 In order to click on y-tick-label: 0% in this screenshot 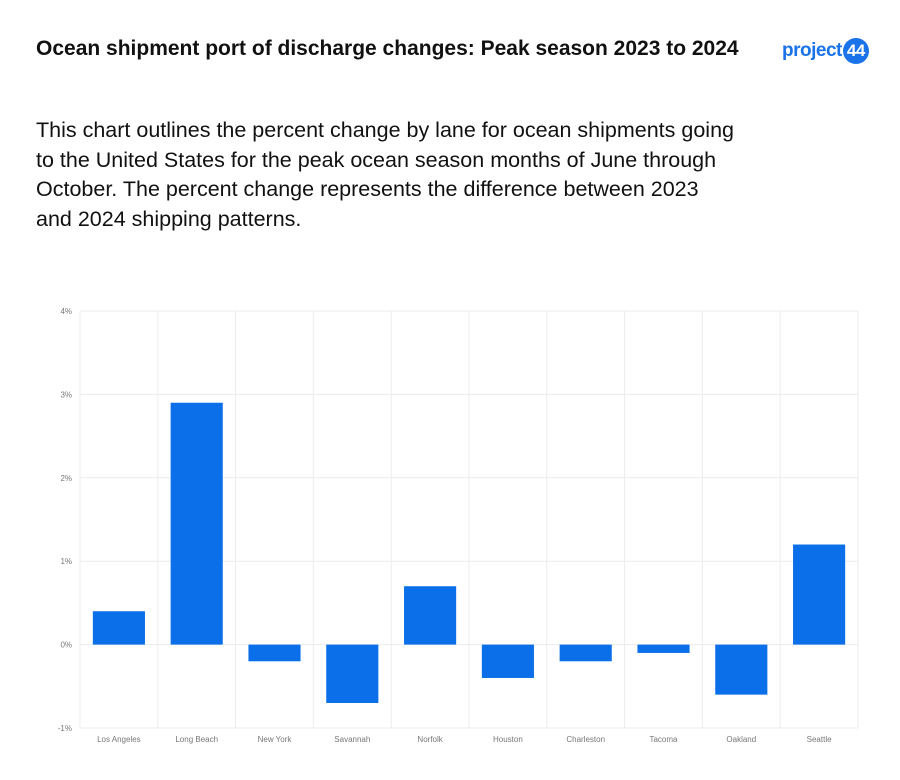, I will do `click(66, 645)`.